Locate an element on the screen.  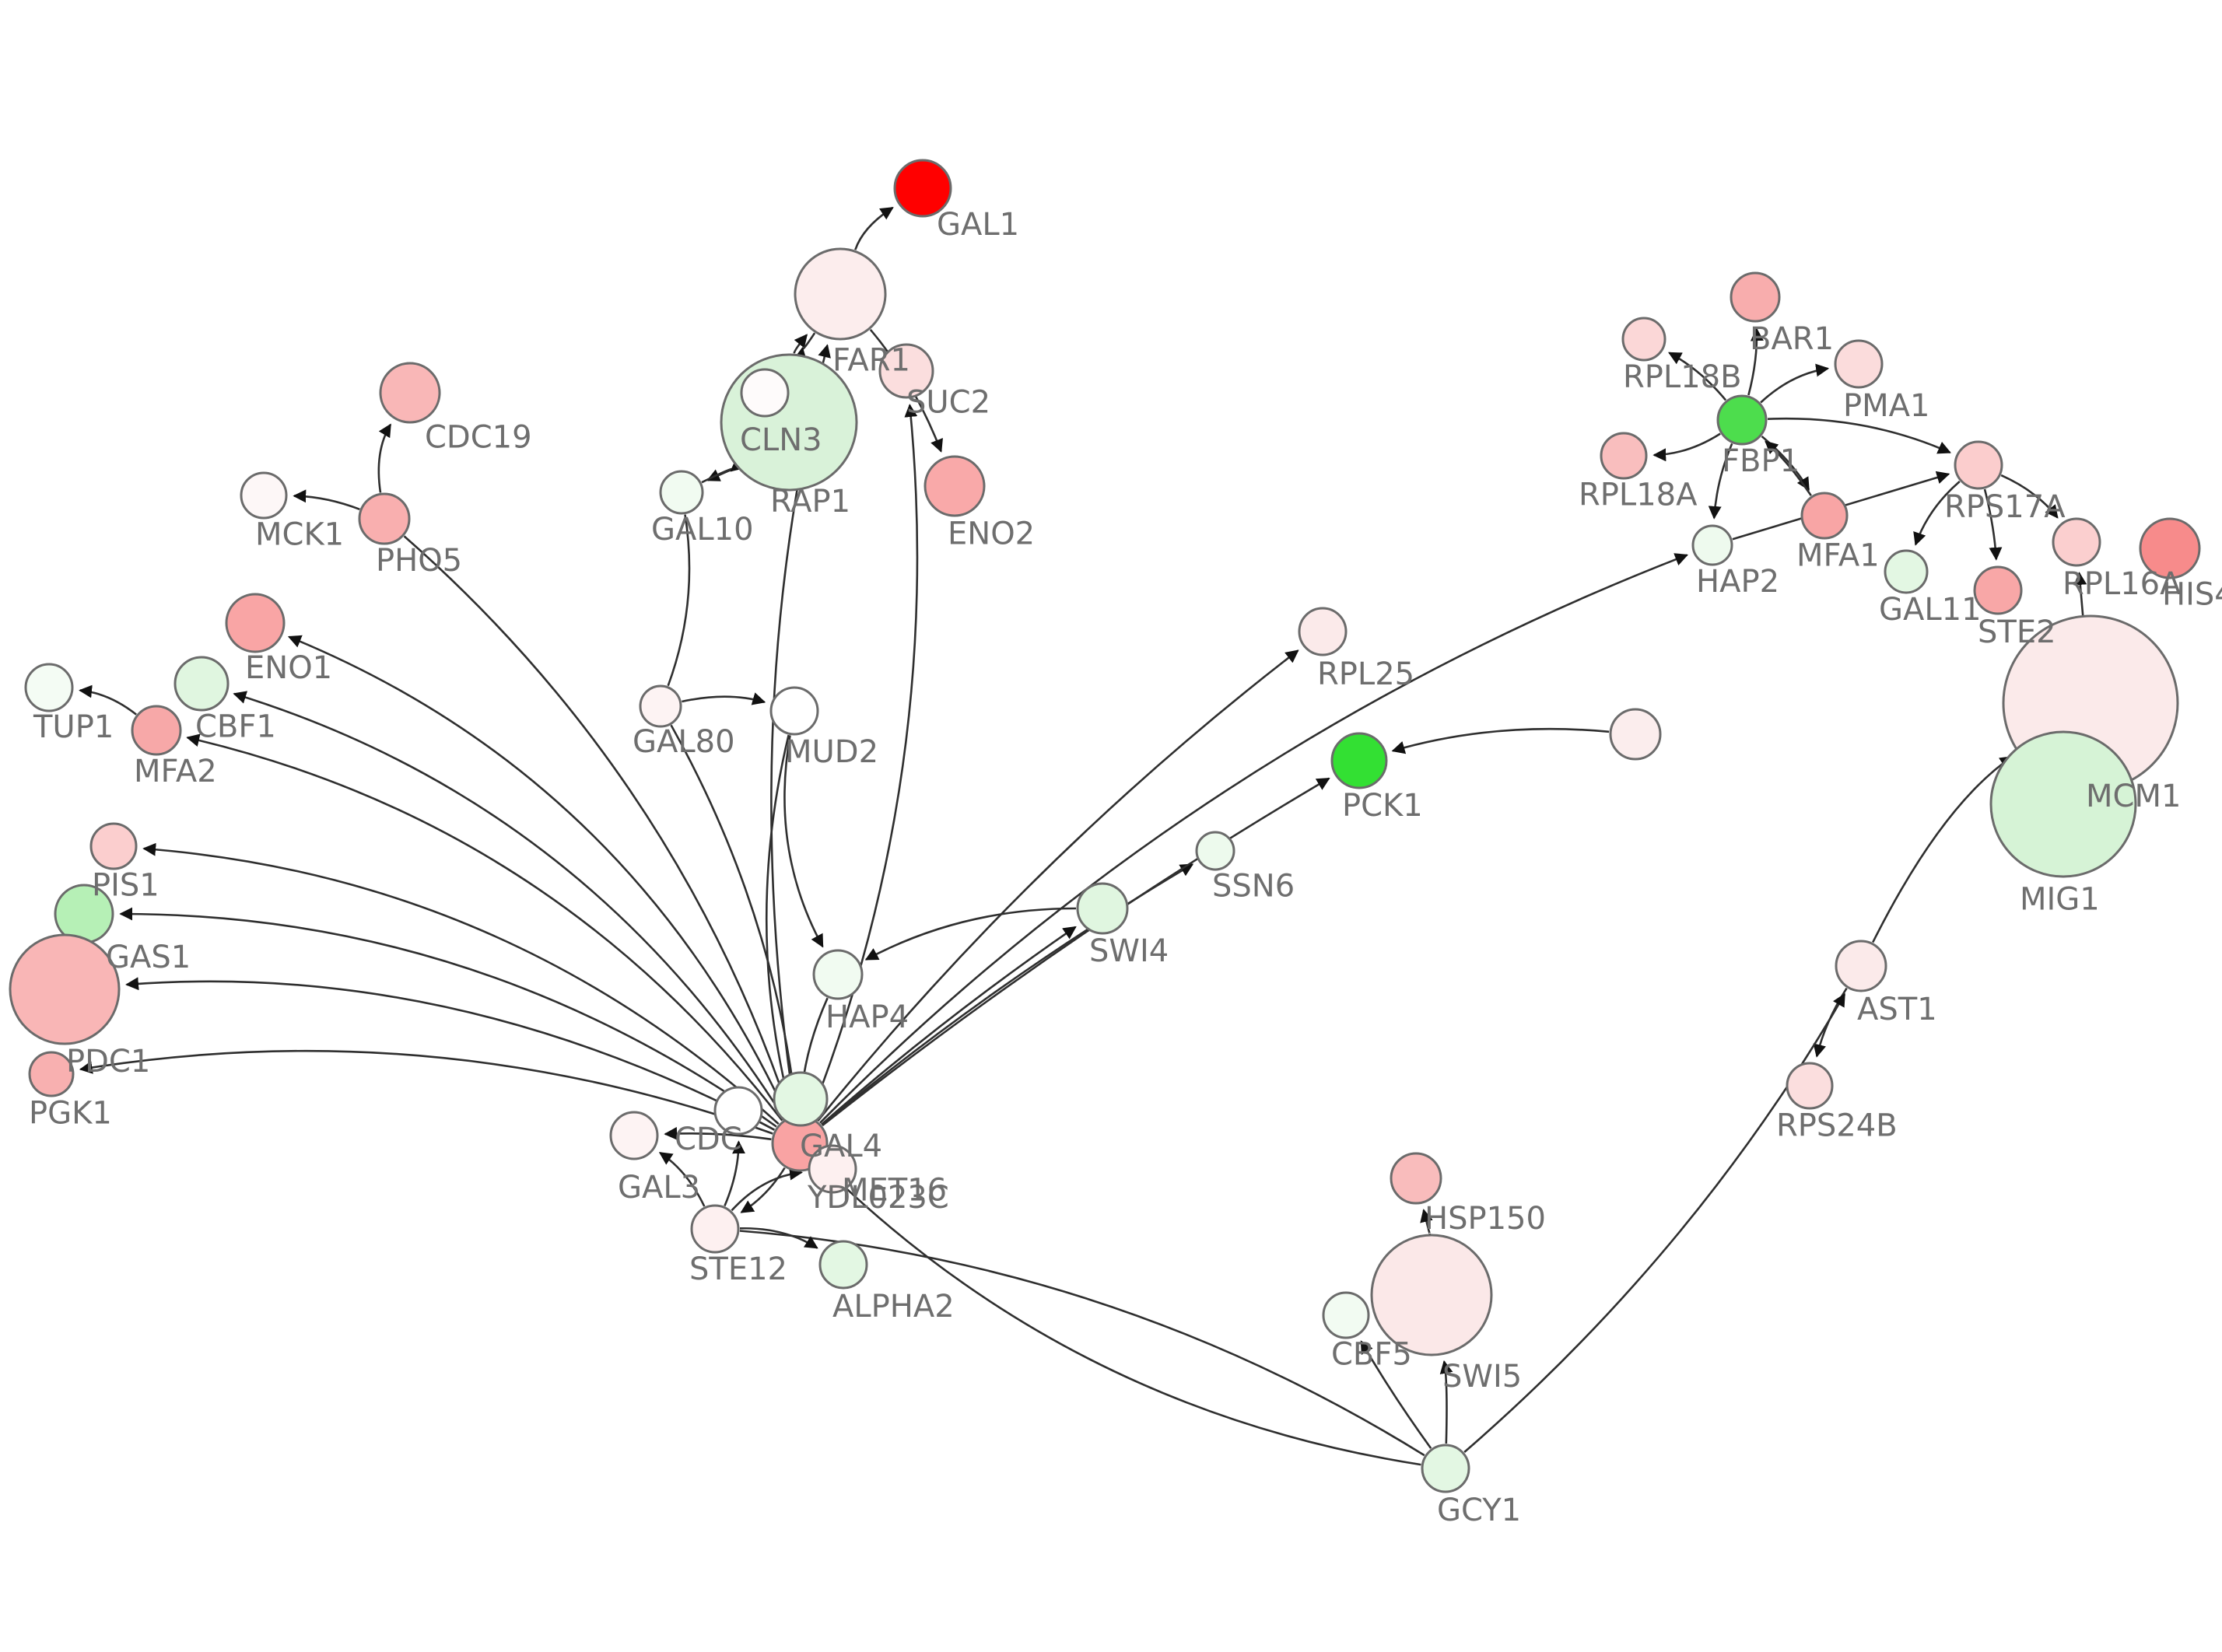
graph-node-rpl18b is located at coordinates (1643, 340).